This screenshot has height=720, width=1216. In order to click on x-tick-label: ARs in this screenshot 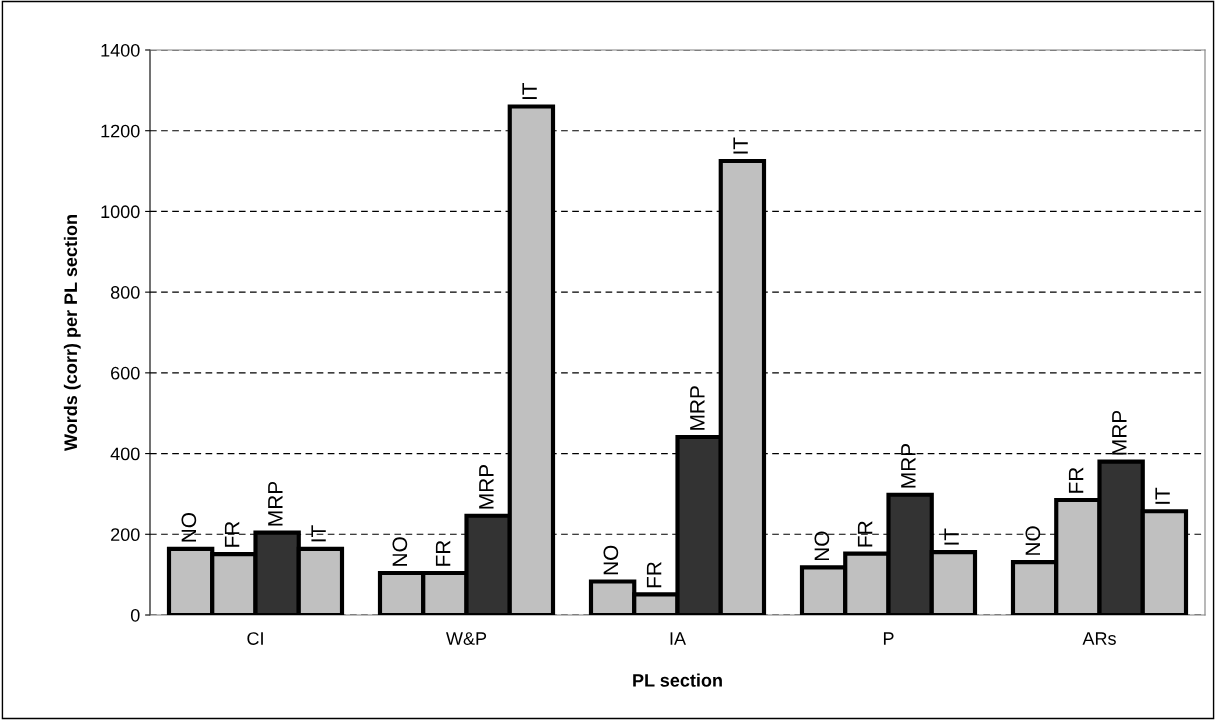, I will do `click(1099, 638)`.